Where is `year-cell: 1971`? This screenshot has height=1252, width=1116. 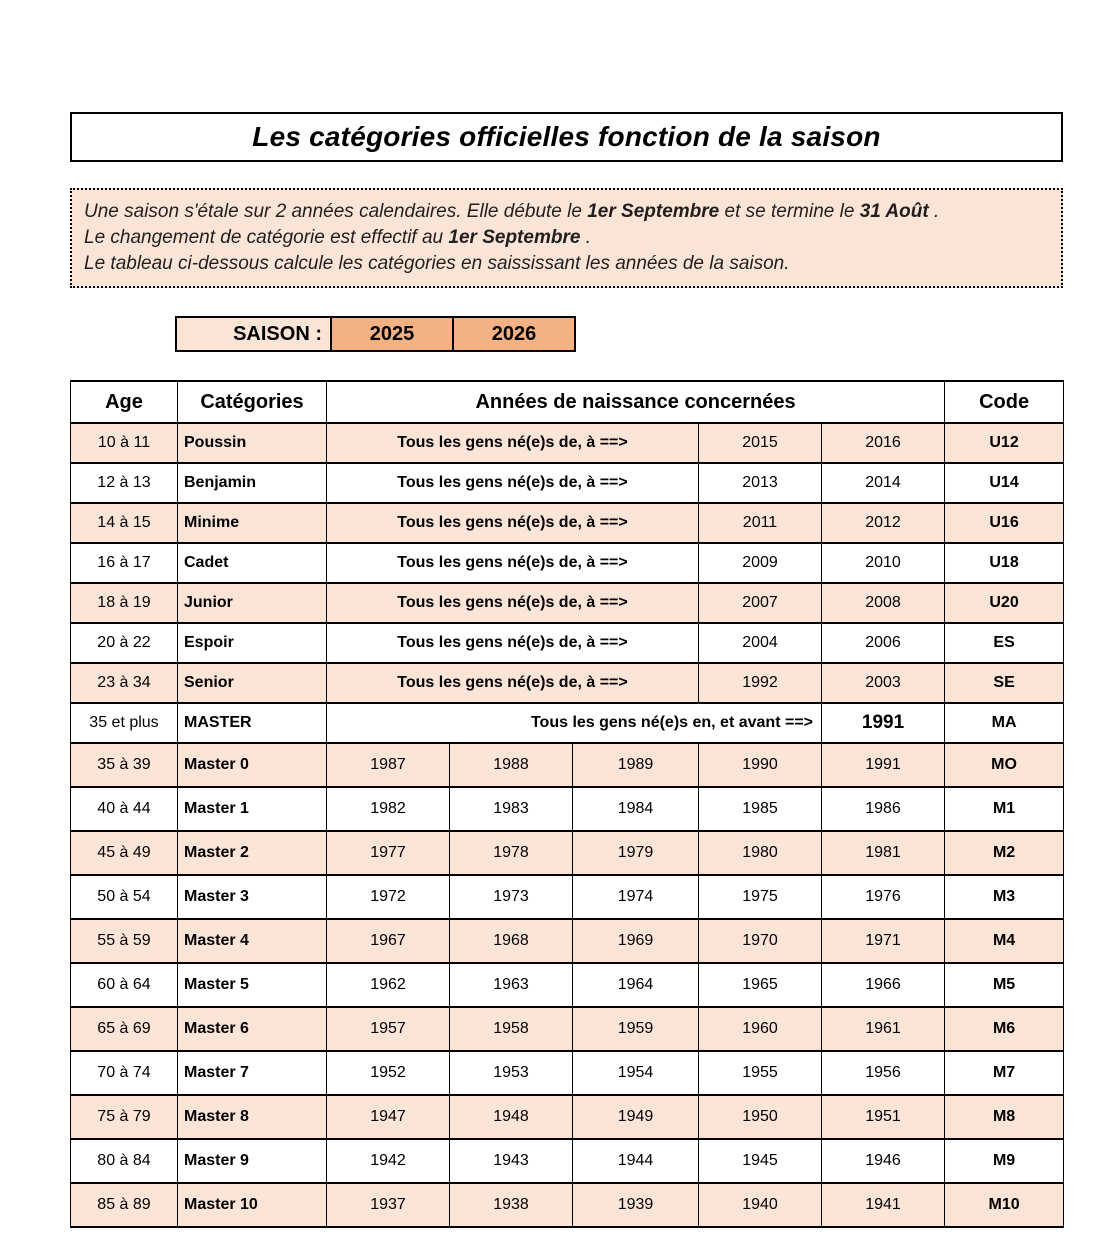
year-cell: 1971 is located at coordinates (883, 941).